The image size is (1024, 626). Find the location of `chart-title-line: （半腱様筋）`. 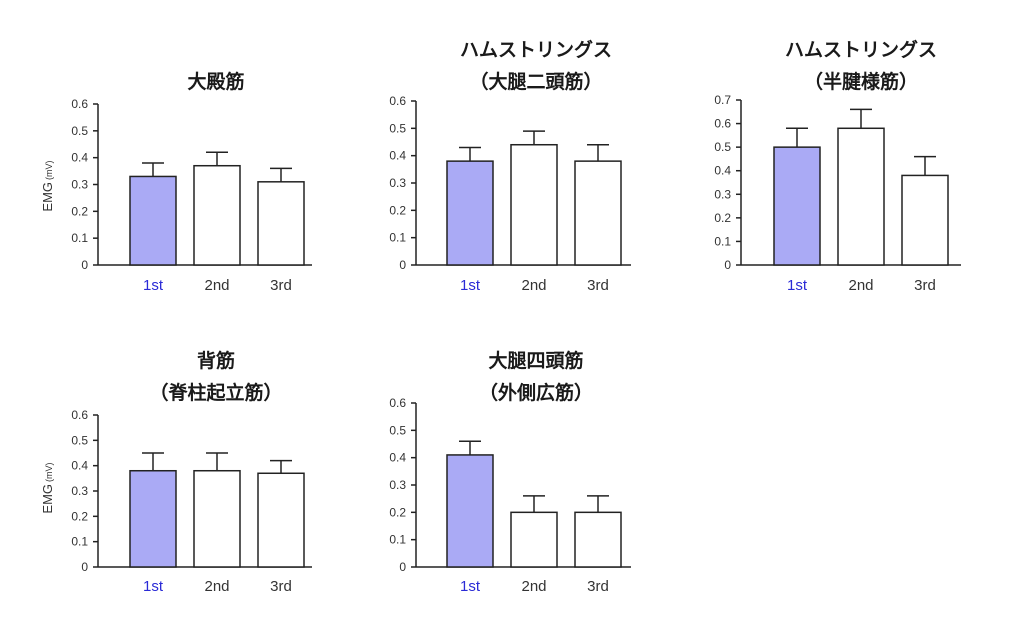

chart-title-line: （半腱様筋） is located at coordinates (861, 81).